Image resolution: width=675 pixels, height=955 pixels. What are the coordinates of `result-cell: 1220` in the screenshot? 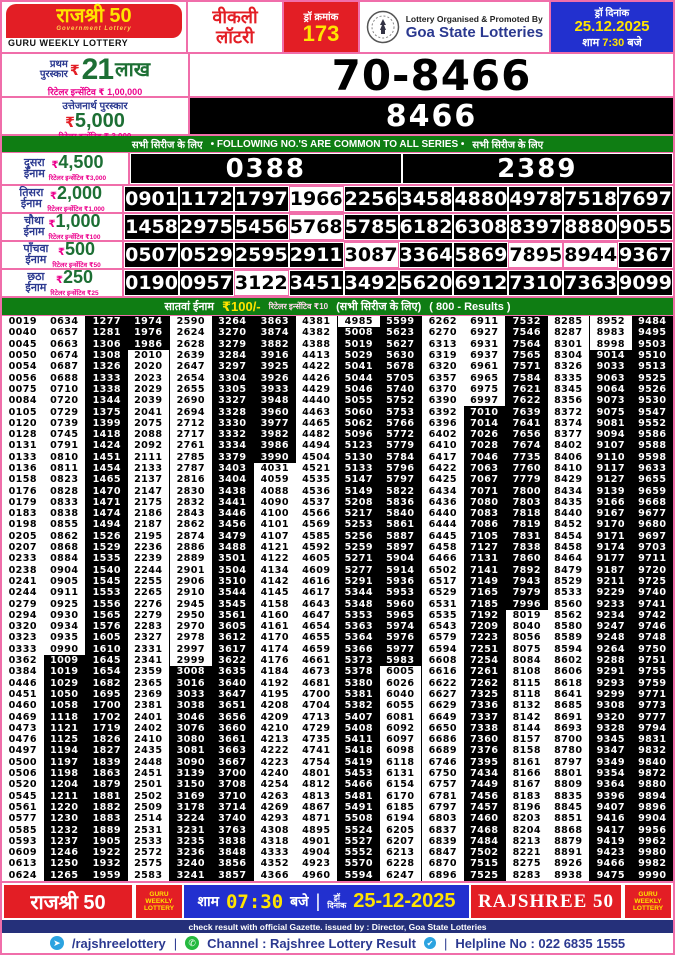 It's located at (64, 807).